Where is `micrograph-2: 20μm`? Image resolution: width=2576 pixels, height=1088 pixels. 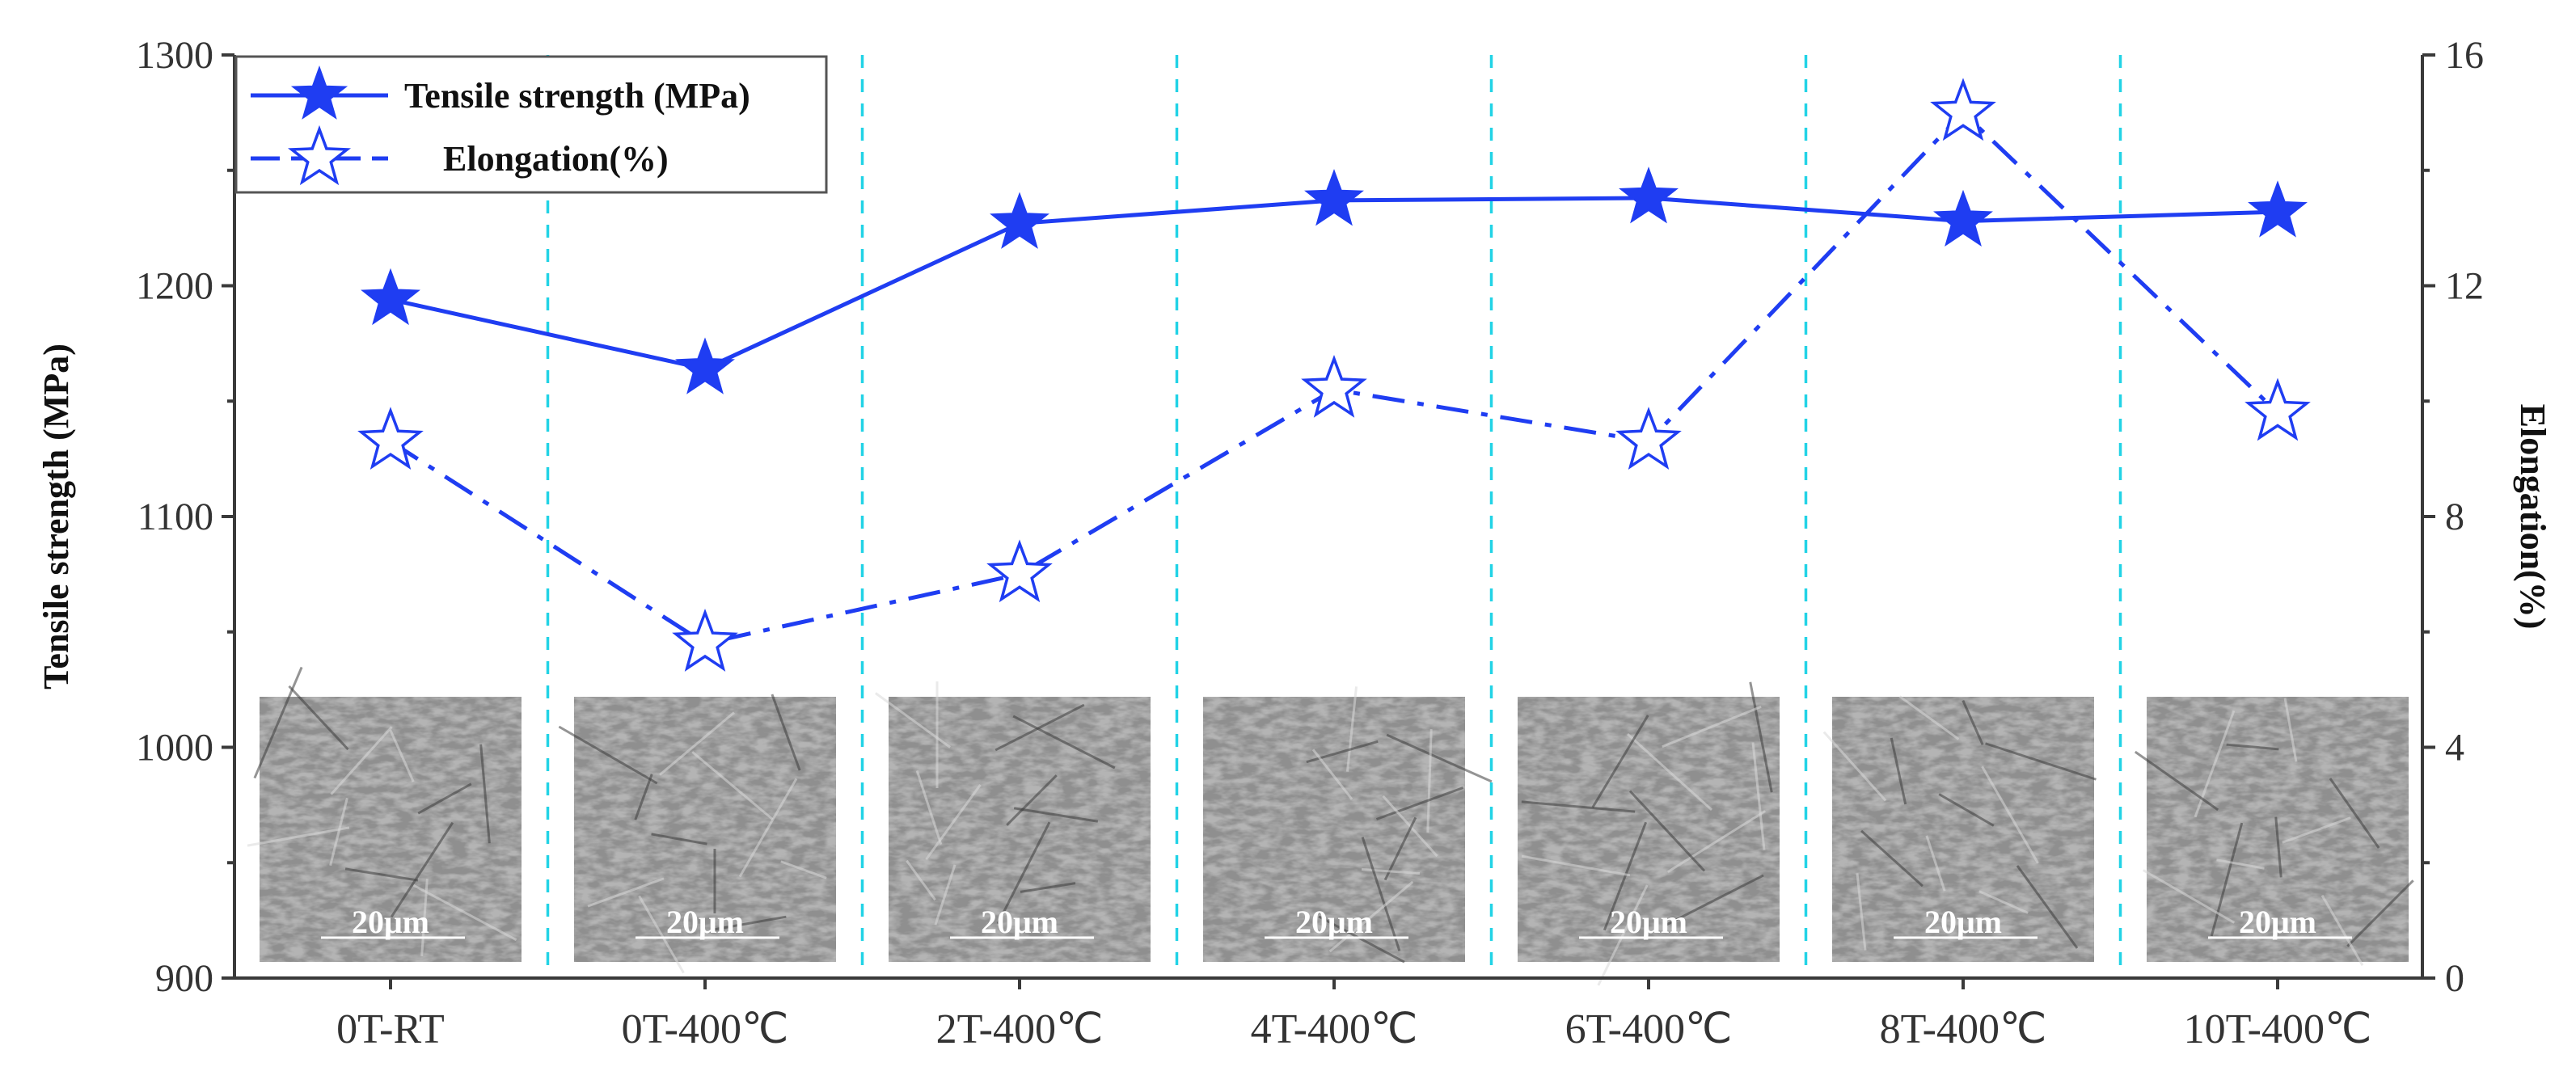 micrograph-2: 20μm is located at coordinates (697, 833).